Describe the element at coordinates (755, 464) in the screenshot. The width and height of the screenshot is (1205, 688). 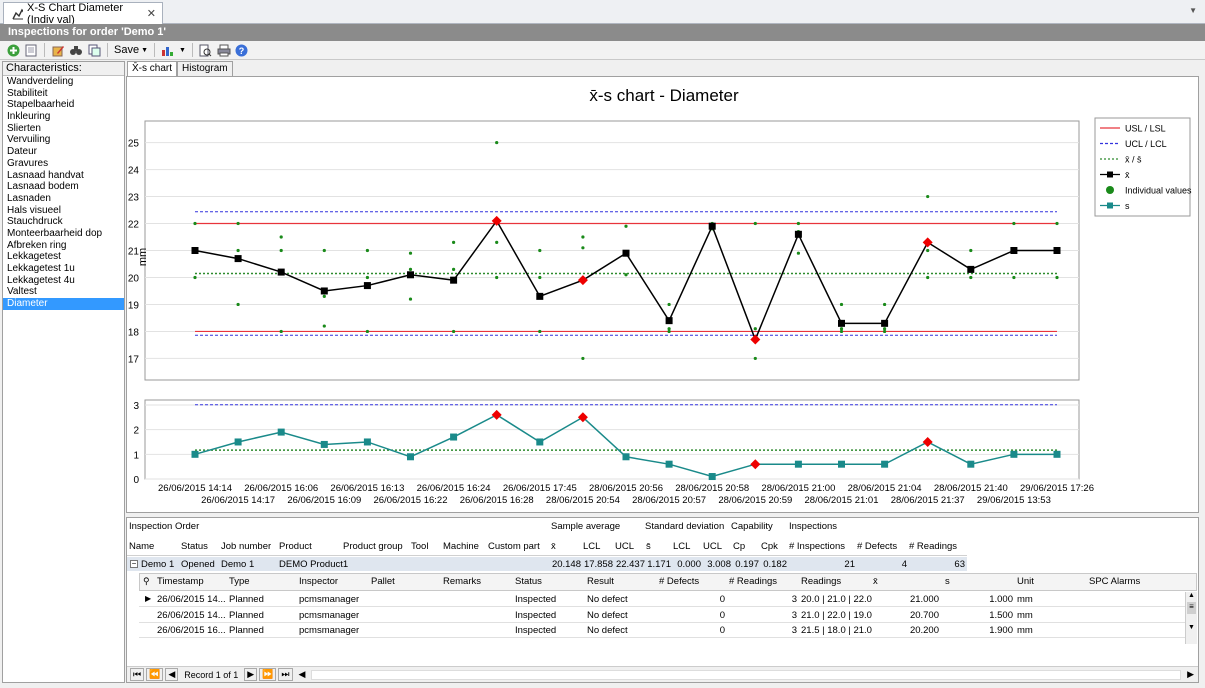
I see `s-alarm-point` at that location.